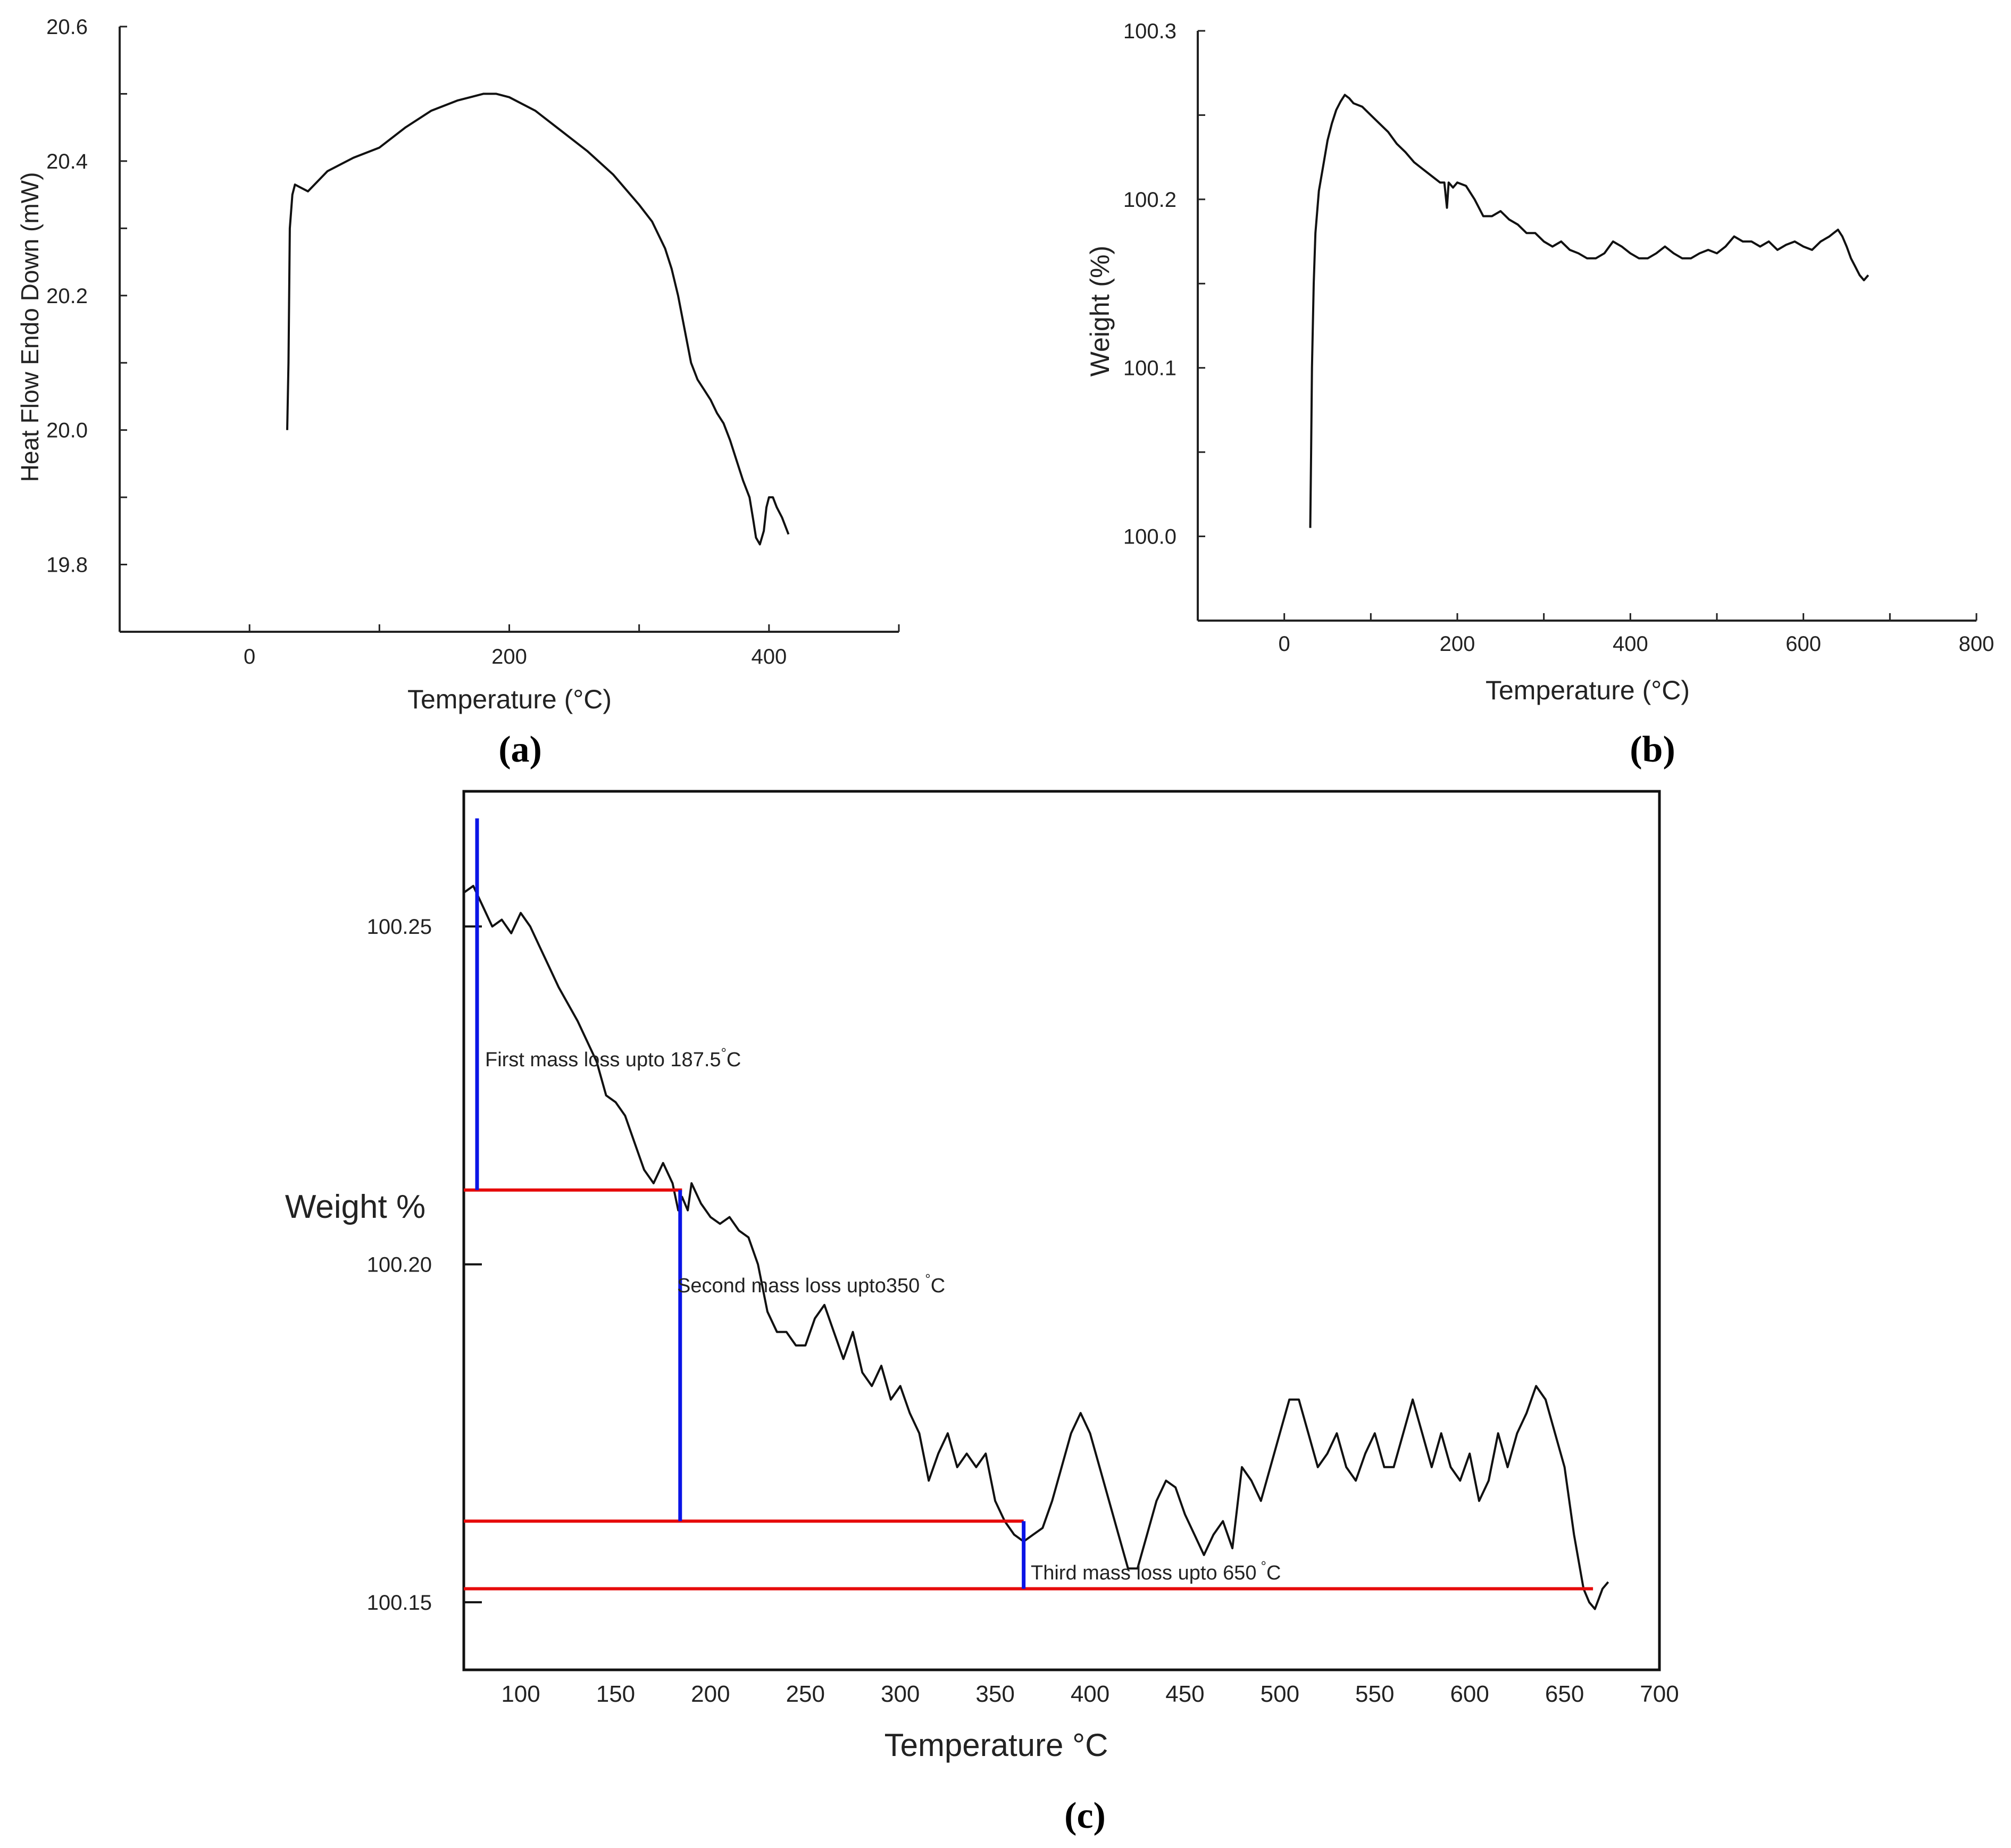 The height and width of the screenshot is (1848, 2011). I want to click on panel-a-y-tick-label: 20.6, so click(67, 27).